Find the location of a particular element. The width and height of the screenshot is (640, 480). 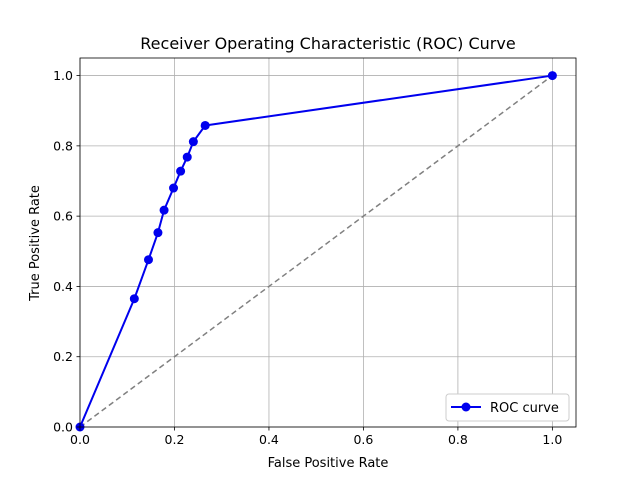

y-axis-label: True Positive Rate is located at coordinates (35, 243).